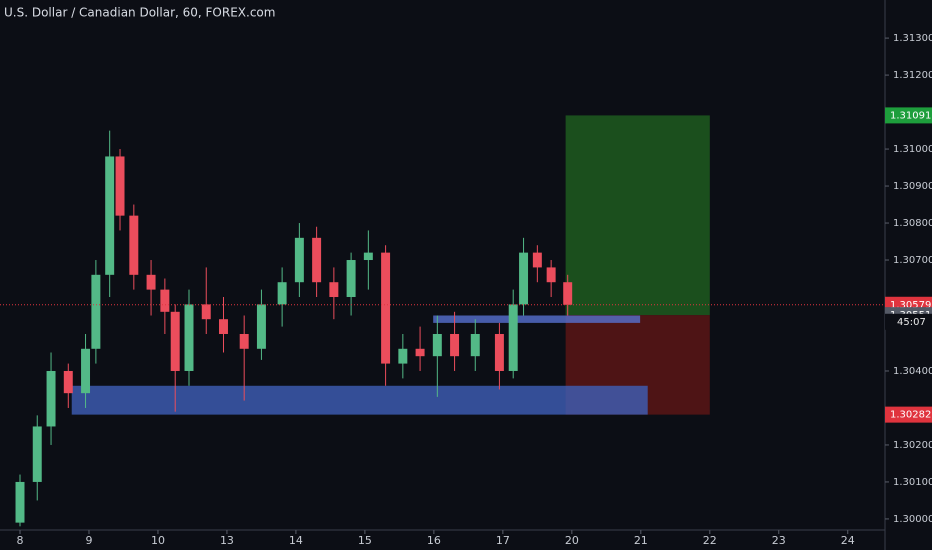 This screenshot has width=932, height=550. I want to click on x-tick-label: 16, so click(434, 540).